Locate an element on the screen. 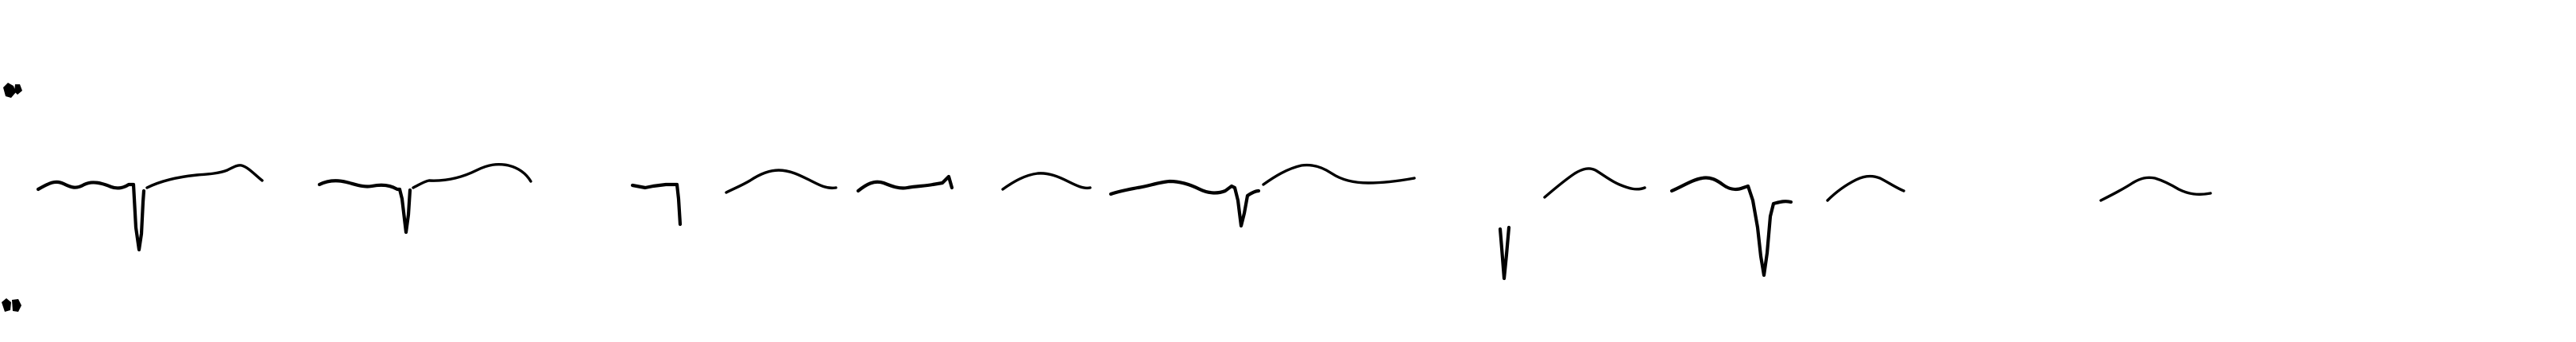  smudge-mark-top is located at coordinates (12, 90).